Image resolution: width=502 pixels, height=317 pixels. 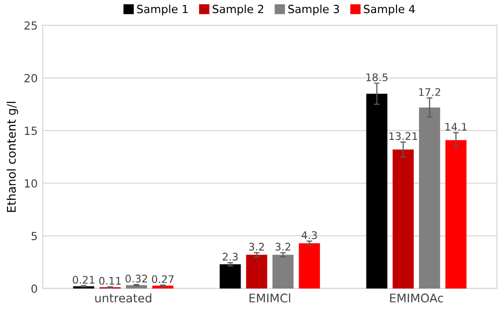 What do you see at coordinates (83, 280) in the screenshot?
I see `data-label: 0.21` at bounding box center [83, 280].